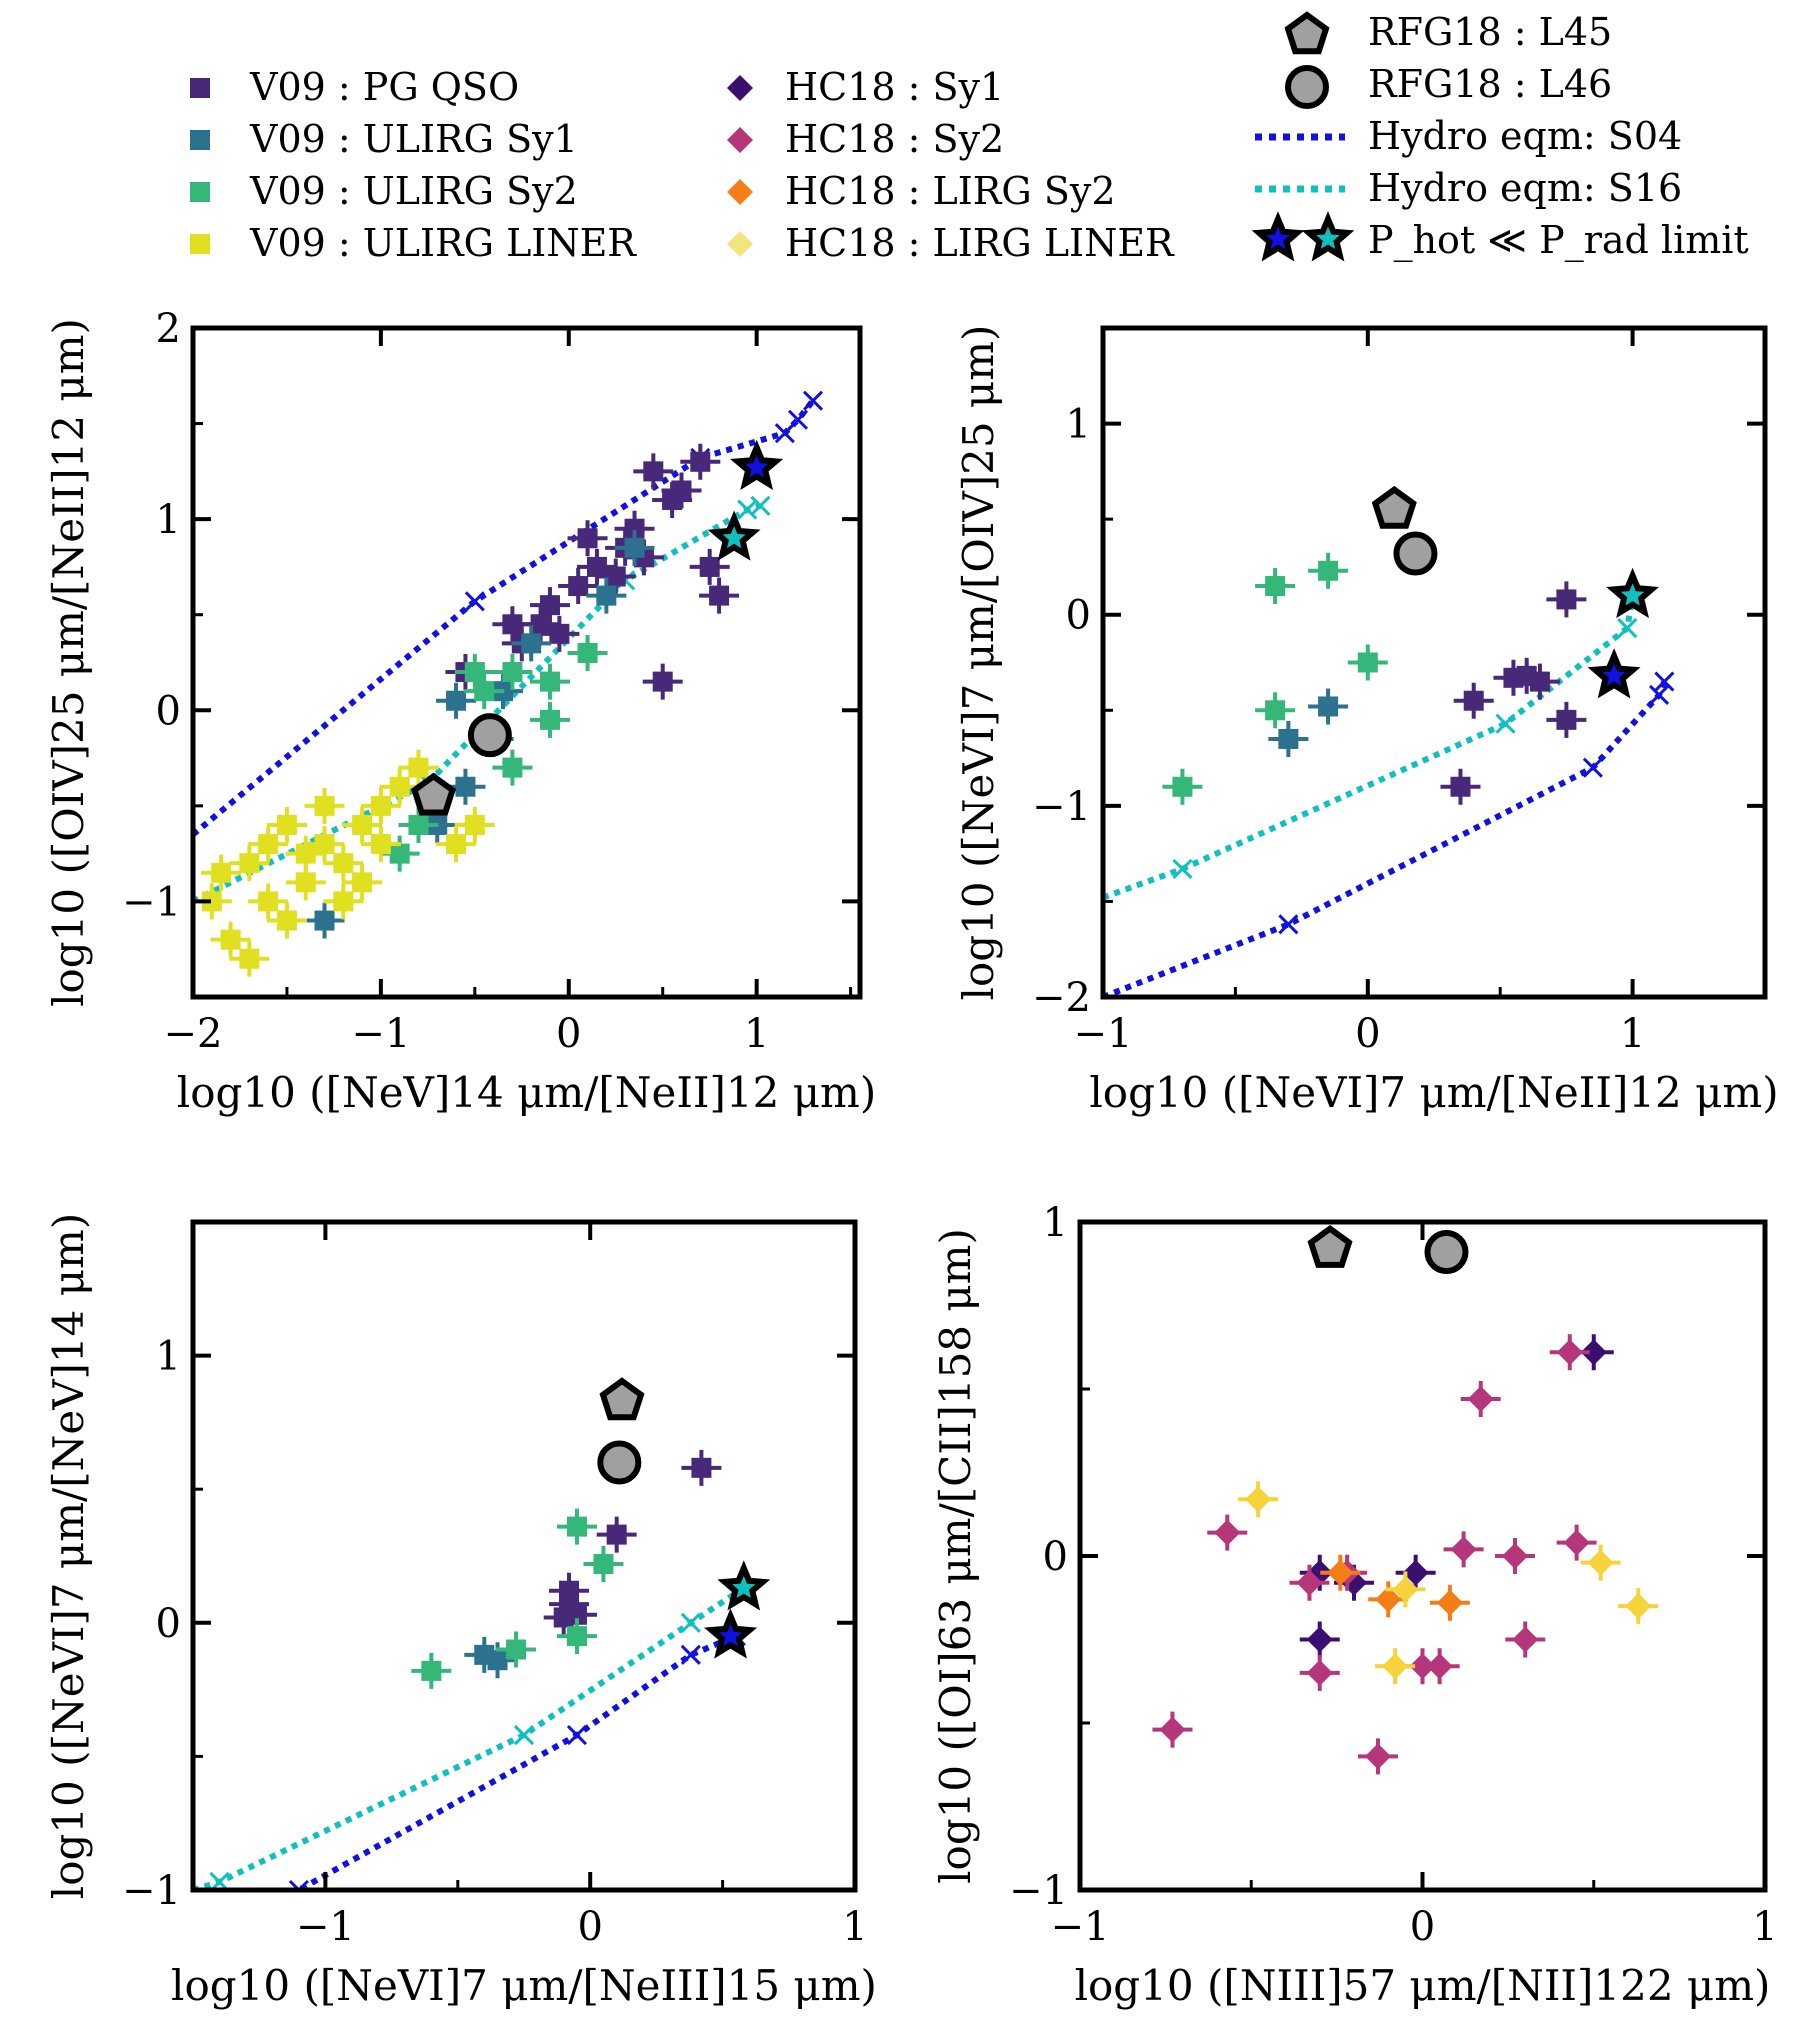  What do you see at coordinates (894, 87) in the screenshot?
I see `legend-entry: HC18 : Sy1` at bounding box center [894, 87].